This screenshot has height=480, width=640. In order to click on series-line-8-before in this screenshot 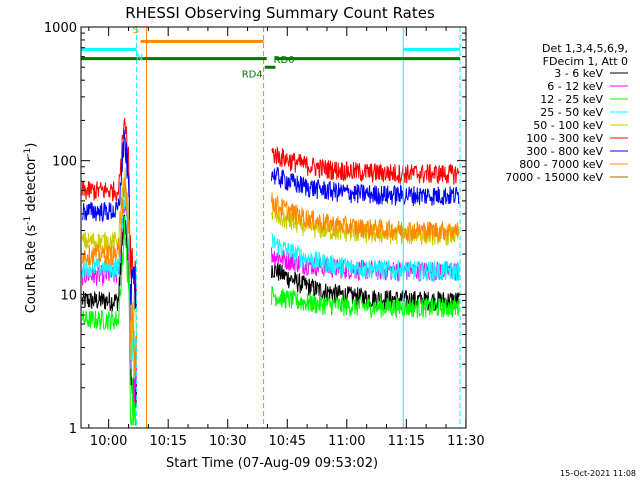, I will do `click(109, 277)`.